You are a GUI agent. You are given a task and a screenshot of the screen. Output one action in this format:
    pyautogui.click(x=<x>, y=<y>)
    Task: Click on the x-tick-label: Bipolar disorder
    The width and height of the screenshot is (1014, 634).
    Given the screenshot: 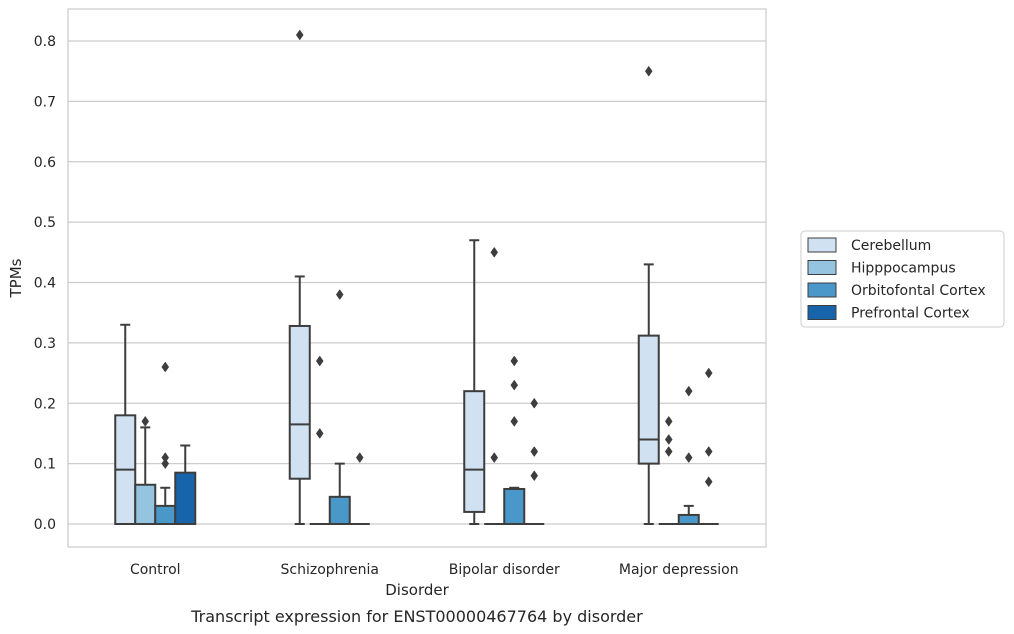 What is the action you would take?
    pyautogui.click(x=504, y=570)
    